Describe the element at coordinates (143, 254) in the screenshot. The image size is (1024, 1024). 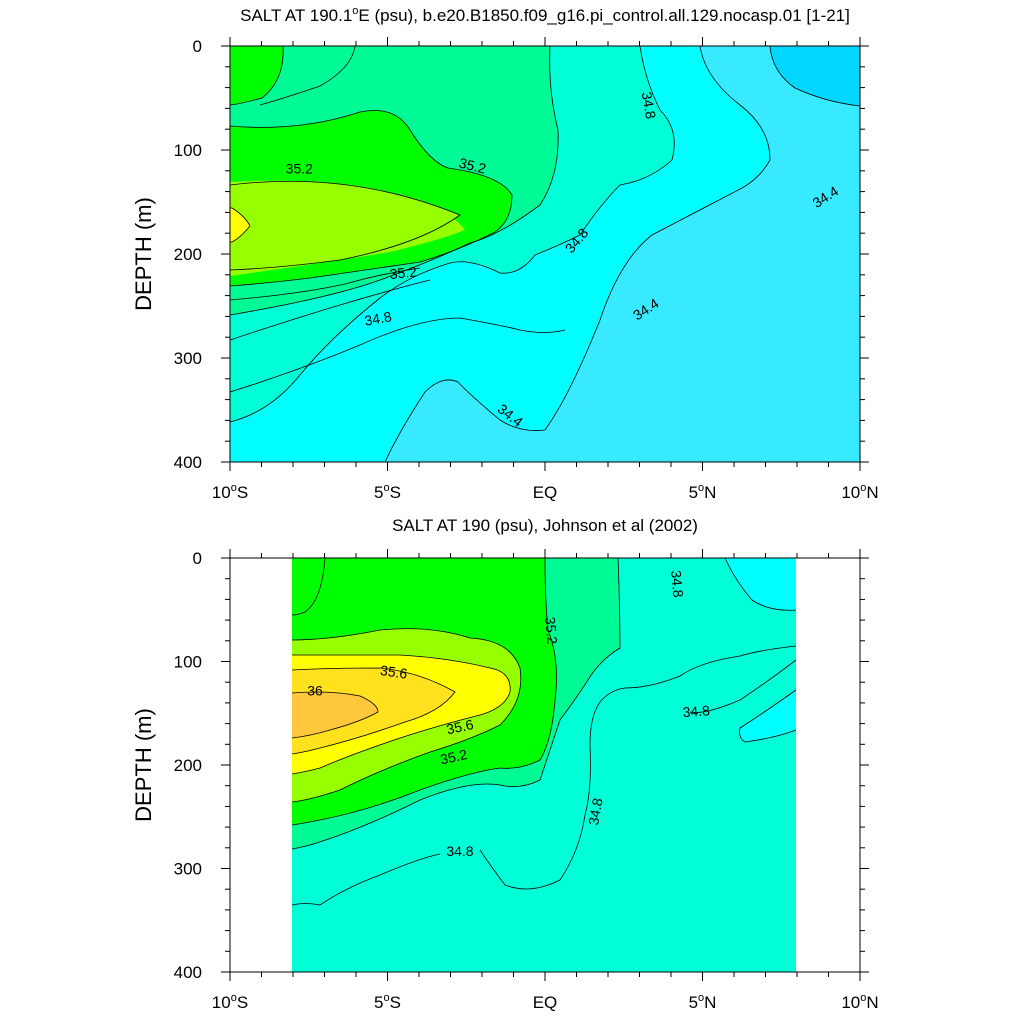
I see `panel-model-y-axis-label: DEPTH (m)` at that location.